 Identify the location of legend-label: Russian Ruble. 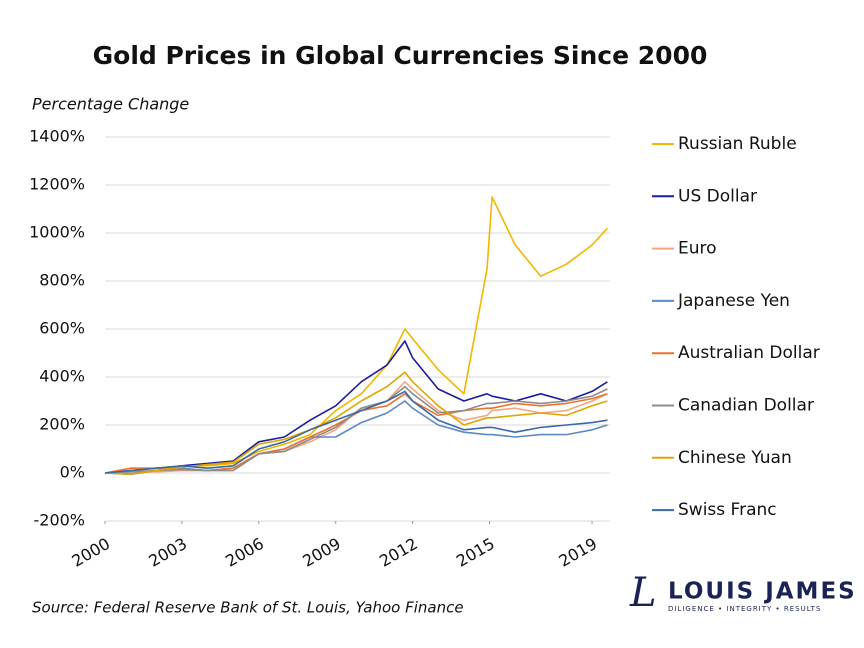
(737, 144).